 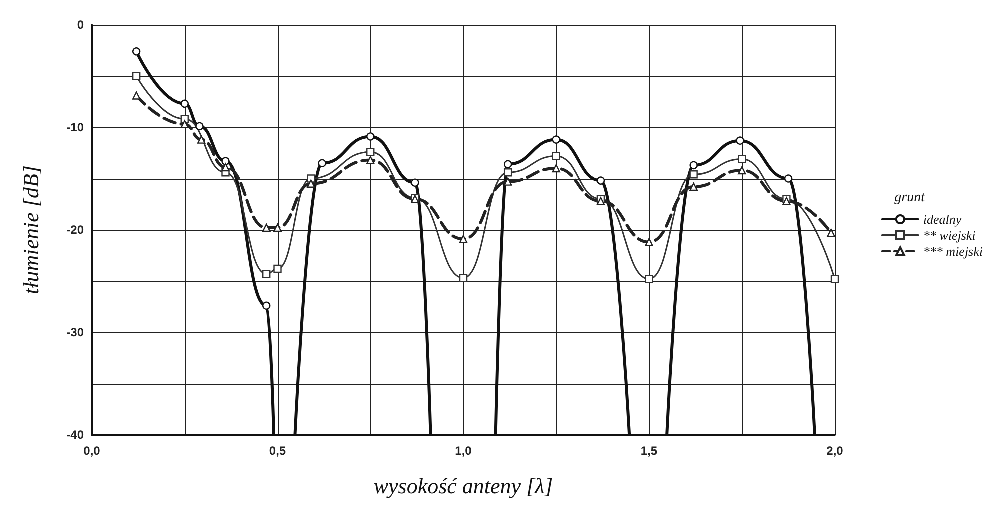 I want to click on y-axis-title: tłumienie [dB], so click(x=31, y=230).